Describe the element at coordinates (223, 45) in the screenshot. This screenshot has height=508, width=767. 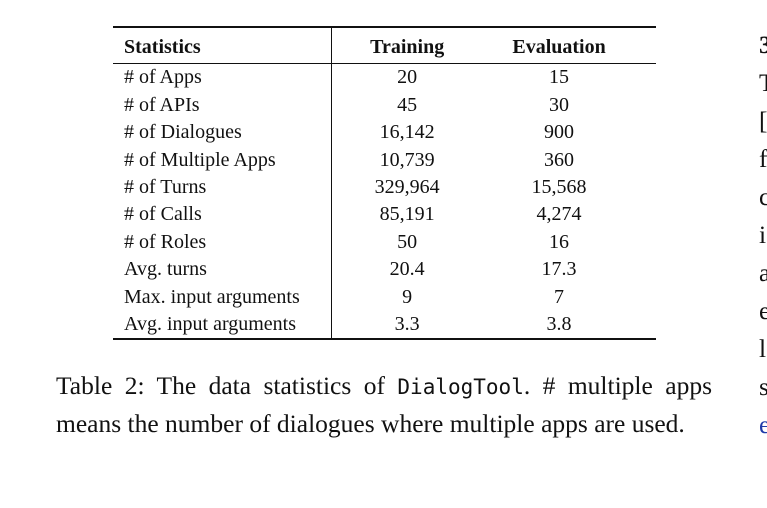
I see `header-statistics: Statistics` at that location.